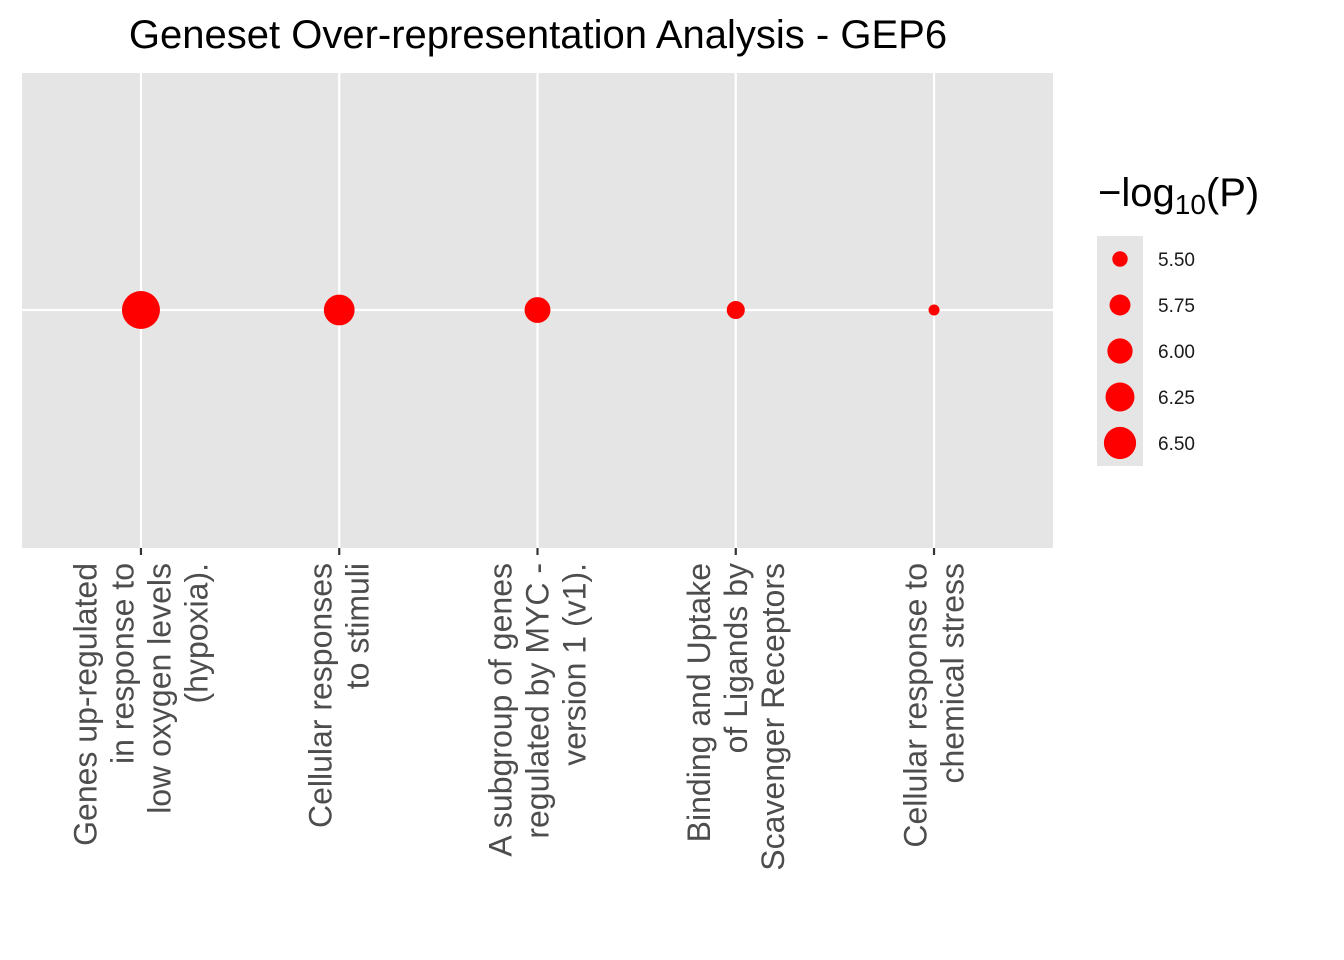  I want to click on legend-keys: 5.50 5.75 6.00 6.25 6.50, so click(1149, 355).